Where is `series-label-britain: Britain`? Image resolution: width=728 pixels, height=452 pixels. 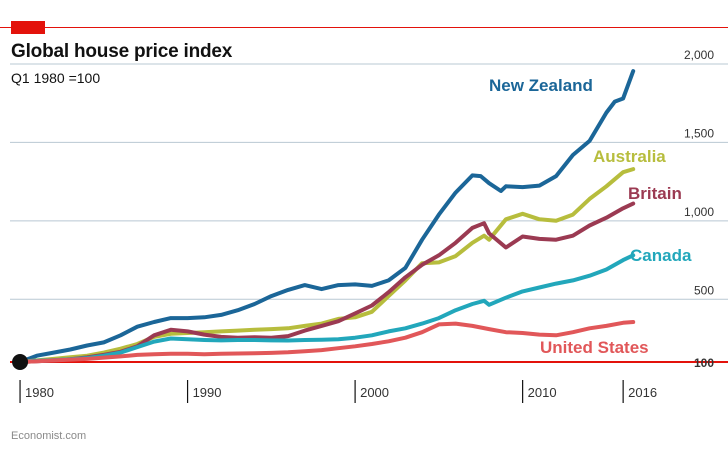 series-label-britain: Britain is located at coordinates (655, 193).